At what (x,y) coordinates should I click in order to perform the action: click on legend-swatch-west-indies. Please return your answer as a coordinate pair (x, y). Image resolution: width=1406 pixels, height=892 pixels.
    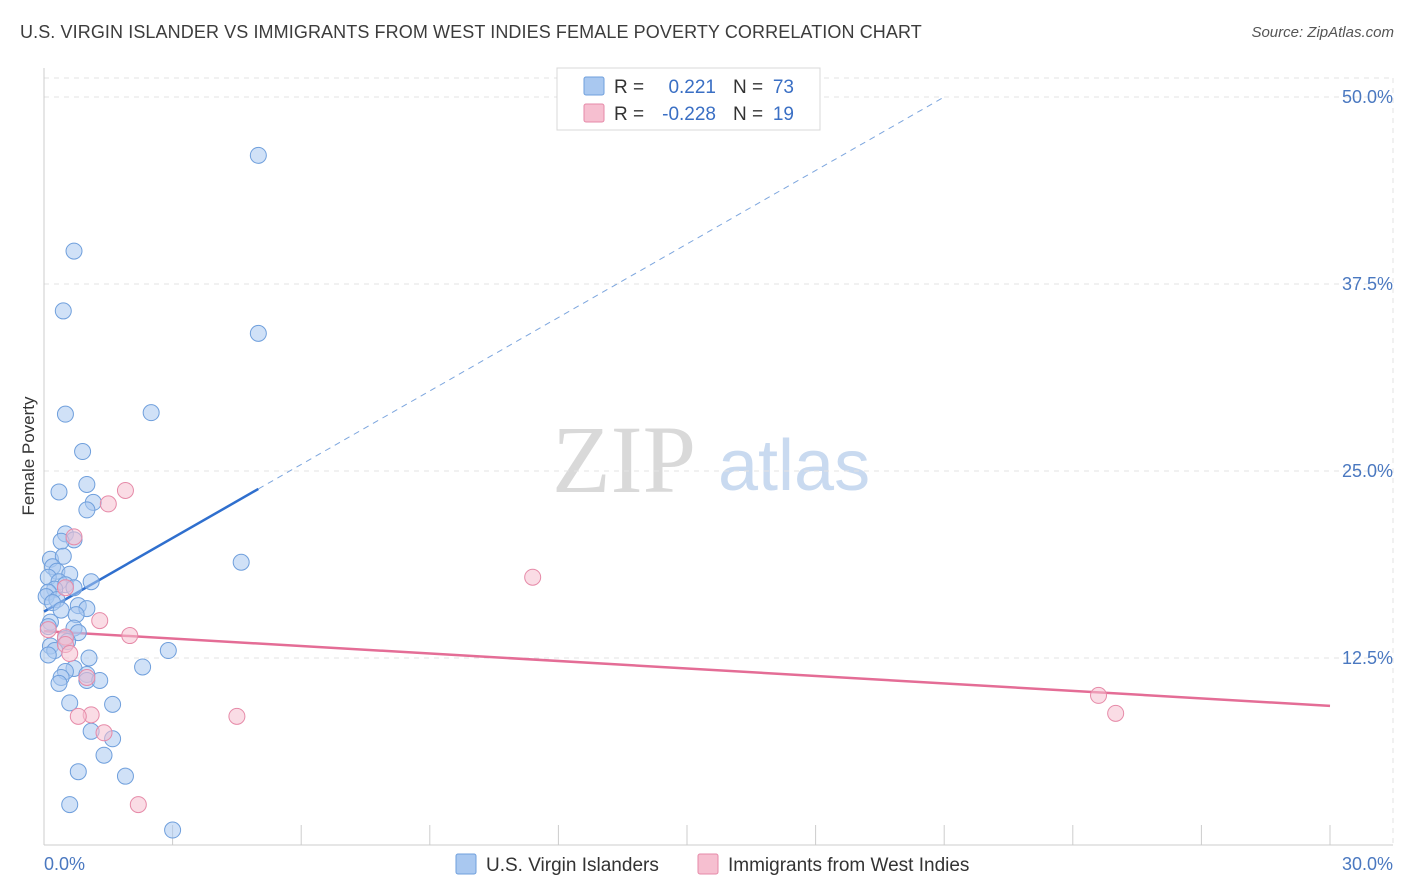
    Looking at the image, I should click on (594, 113).